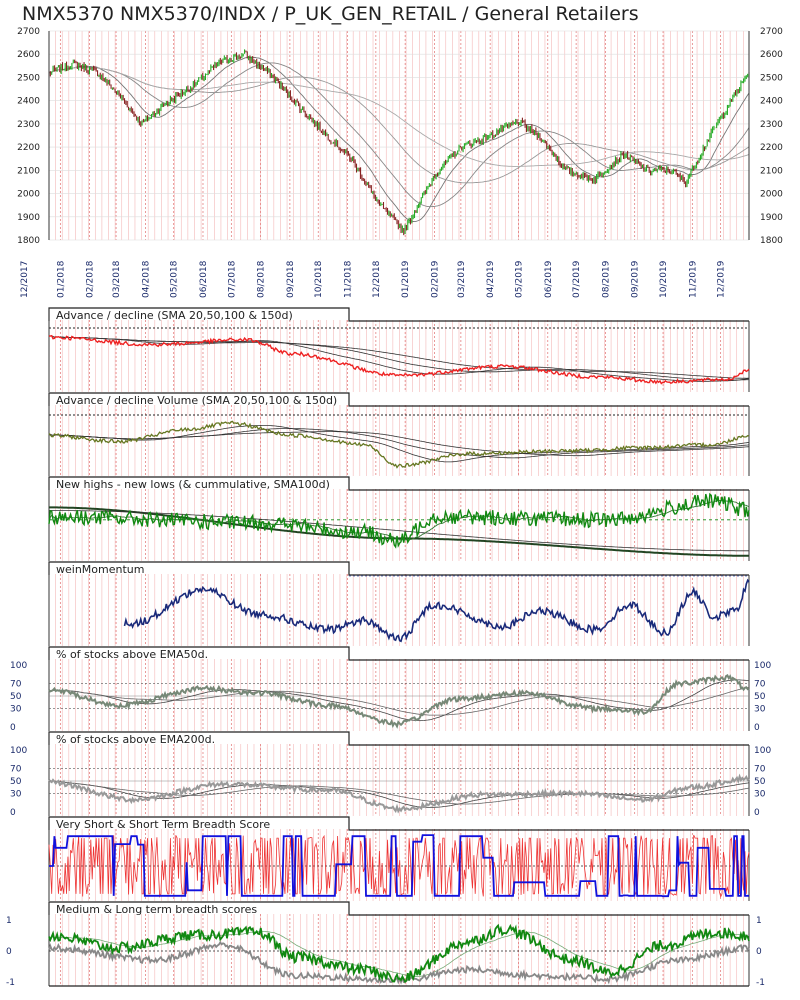 The height and width of the screenshot is (1000, 800). What do you see at coordinates (771, 78) in the screenshot?
I see `price-tick-label-right: 2500` at bounding box center [771, 78].